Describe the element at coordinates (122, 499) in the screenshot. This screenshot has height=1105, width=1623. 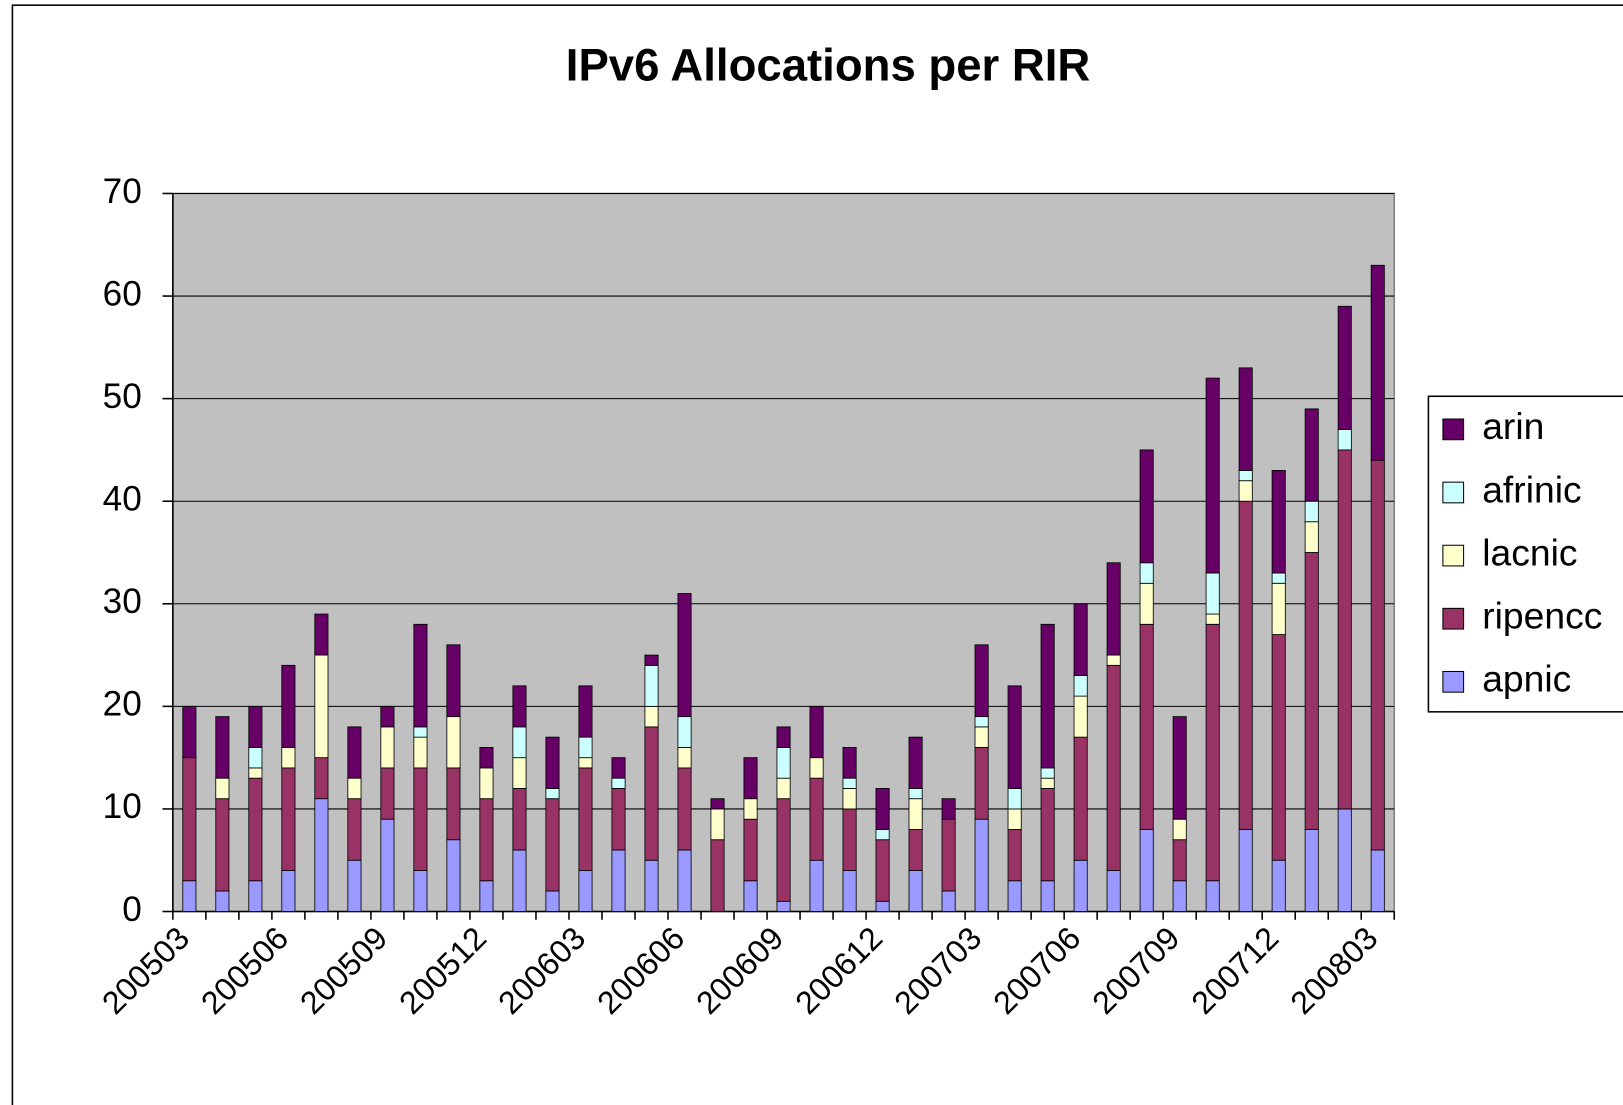
I see `y-tick-label: 40` at that location.